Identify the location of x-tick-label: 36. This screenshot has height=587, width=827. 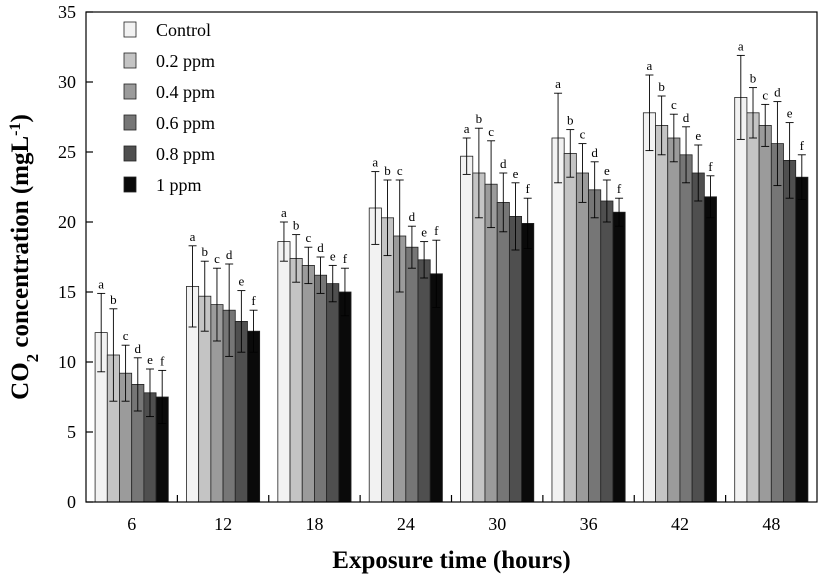
(589, 524).